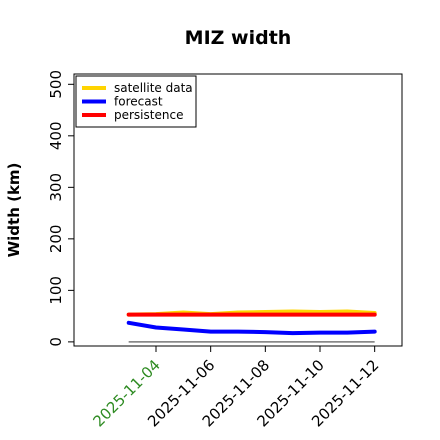 The width and height of the screenshot is (440, 440). Describe the element at coordinates (60, 208) in the screenshot. I see `y-axis: 0 100 200 300 400 500` at that location.